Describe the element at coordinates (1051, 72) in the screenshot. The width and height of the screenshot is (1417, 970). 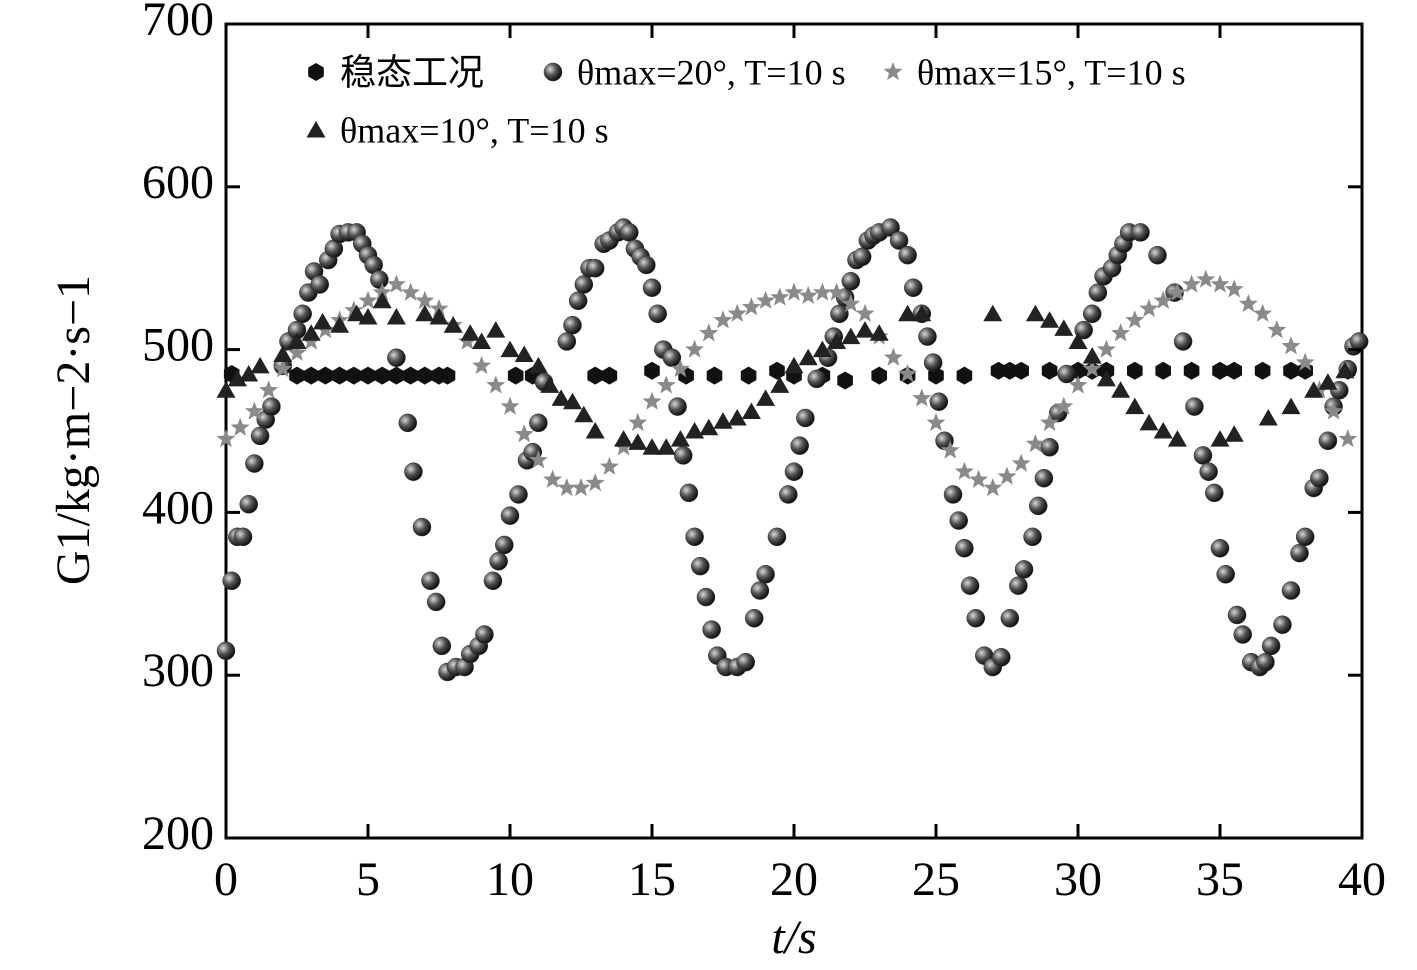
I see `legend-label: θmax=15°, T=10 s` at that location.